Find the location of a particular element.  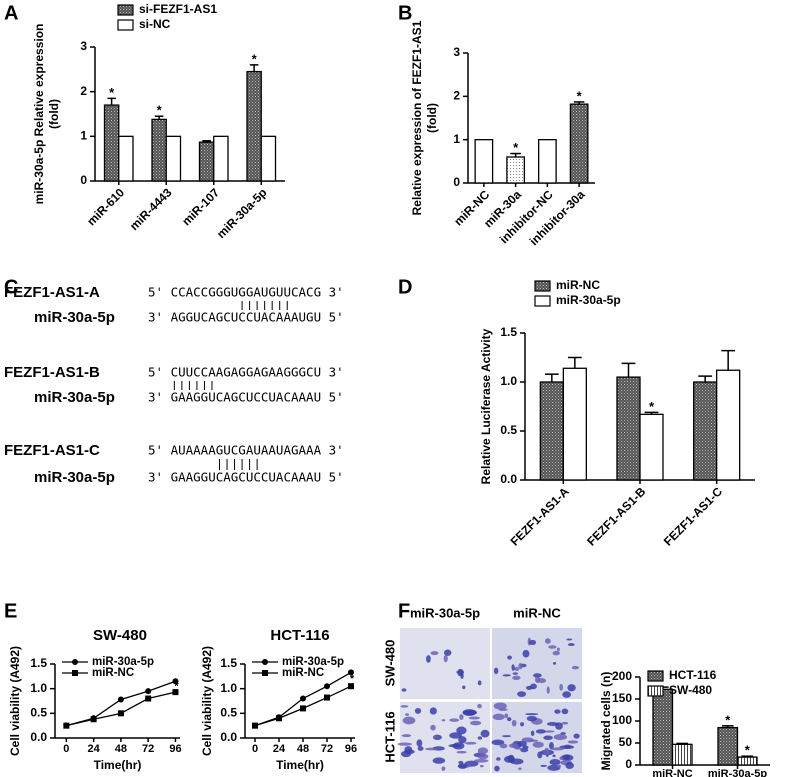

image-panel: miR-30a-5p miR-NC SW-480 HCT-116 is located at coordinates (482, 689).